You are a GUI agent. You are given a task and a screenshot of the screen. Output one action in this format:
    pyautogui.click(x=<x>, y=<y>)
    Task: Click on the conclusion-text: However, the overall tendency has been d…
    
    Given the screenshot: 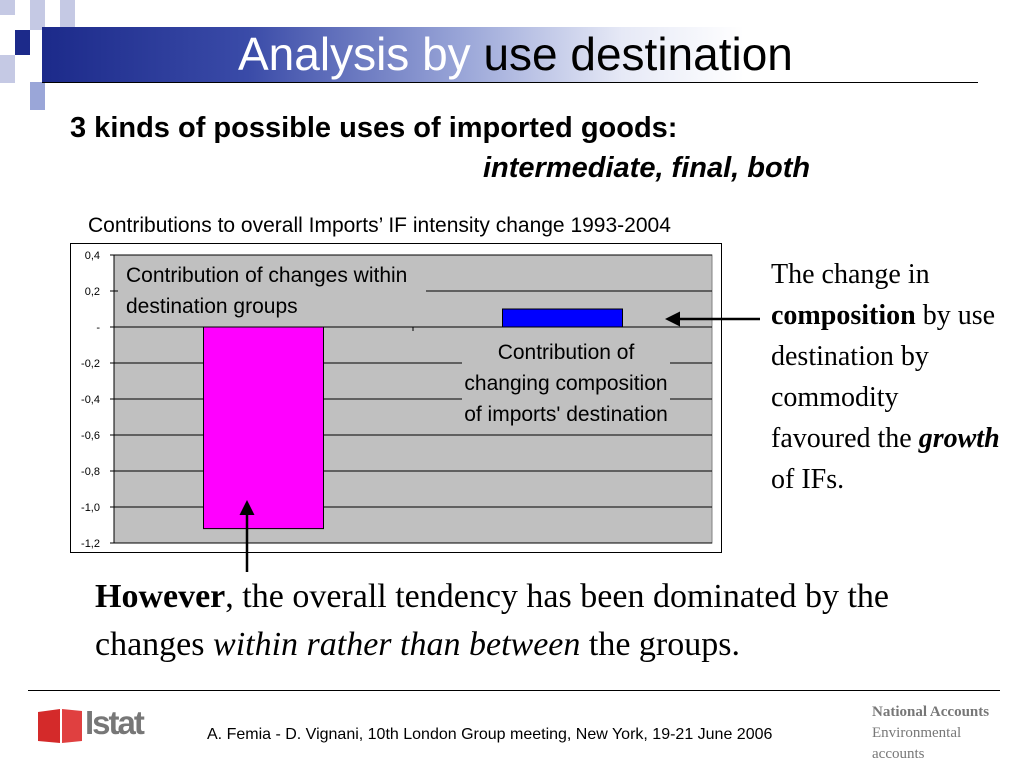 What is the action you would take?
    pyautogui.click(x=535, y=621)
    